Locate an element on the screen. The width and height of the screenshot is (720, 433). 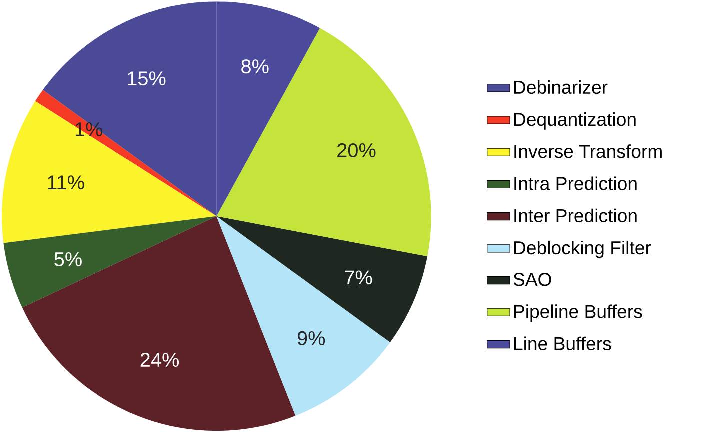
legend-label: Deblocking Filter is located at coordinates (583, 249).